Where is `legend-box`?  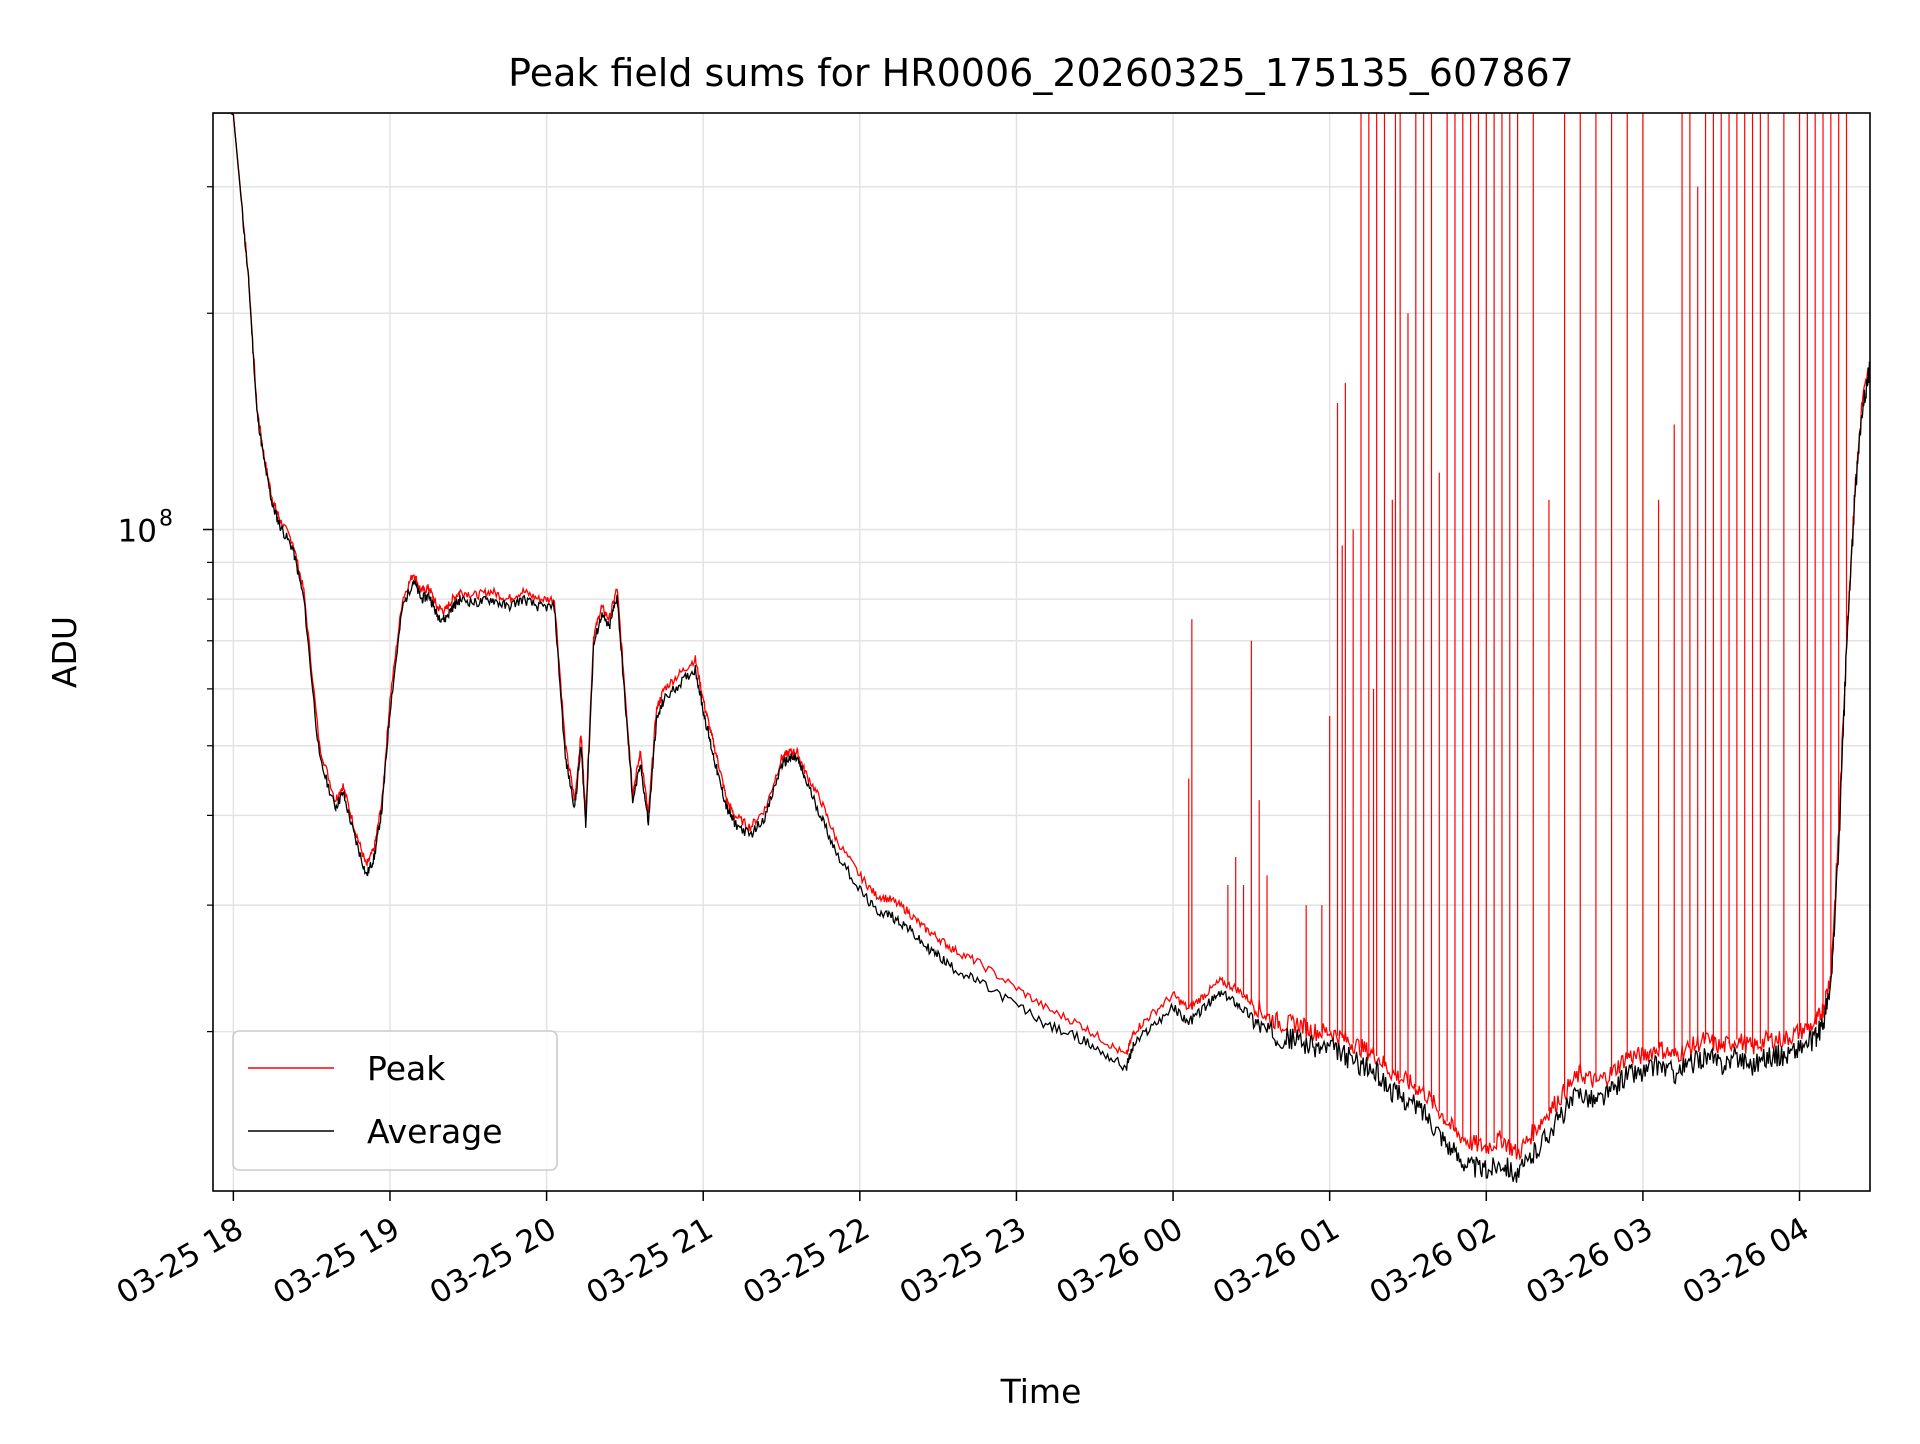
legend-box is located at coordinates (395, 1100).